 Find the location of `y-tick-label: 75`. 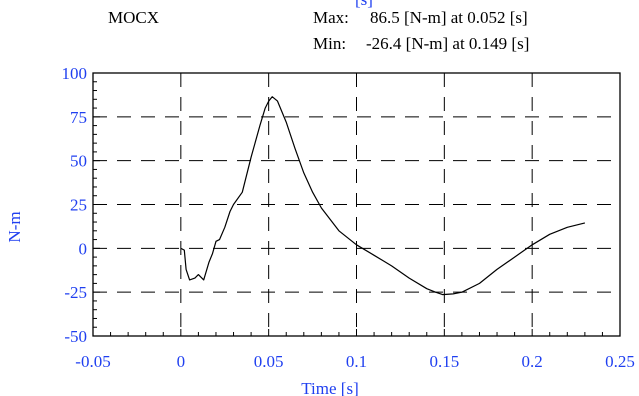

y-tick-label: 75 is located at coordinates (78, 117).